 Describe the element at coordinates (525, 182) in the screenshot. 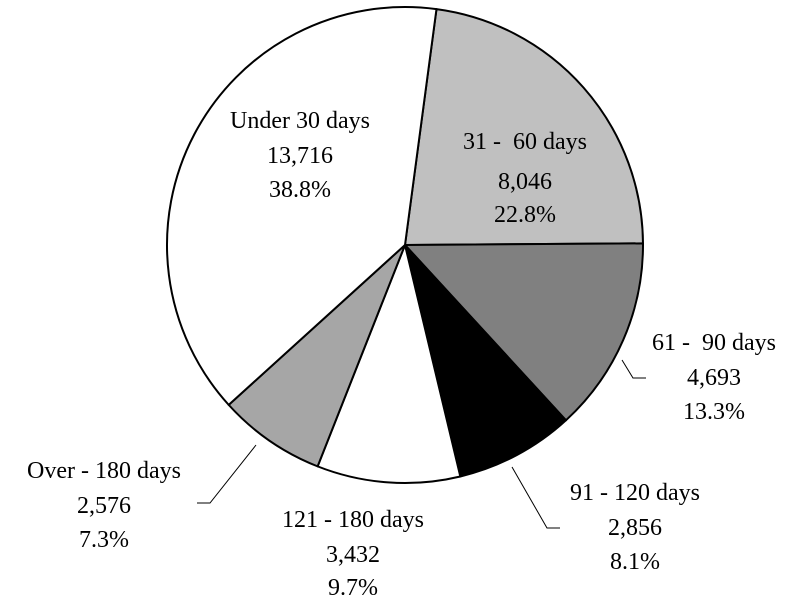

I see `slice-label-value: 8,046` at that location.